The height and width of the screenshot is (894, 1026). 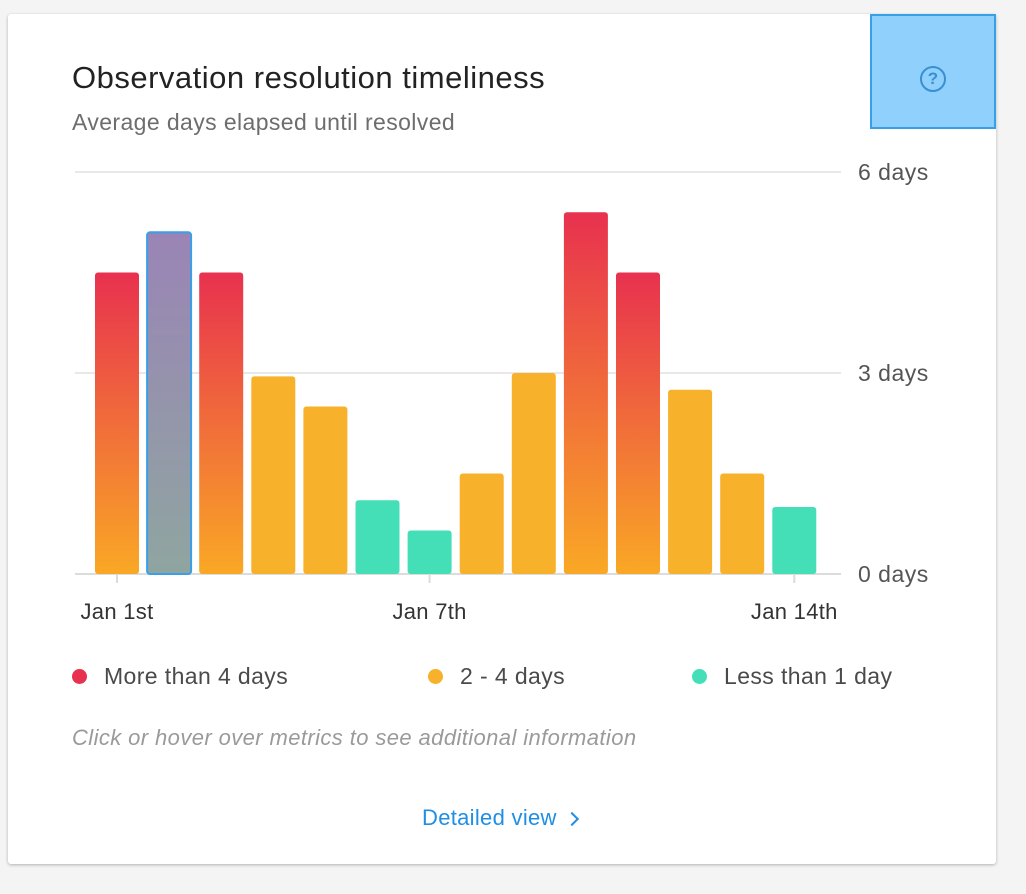 What do you see at coordinates (435, 676) in the screenshot?
I see `legend-dot-orange` at bounding box center [435, 676].